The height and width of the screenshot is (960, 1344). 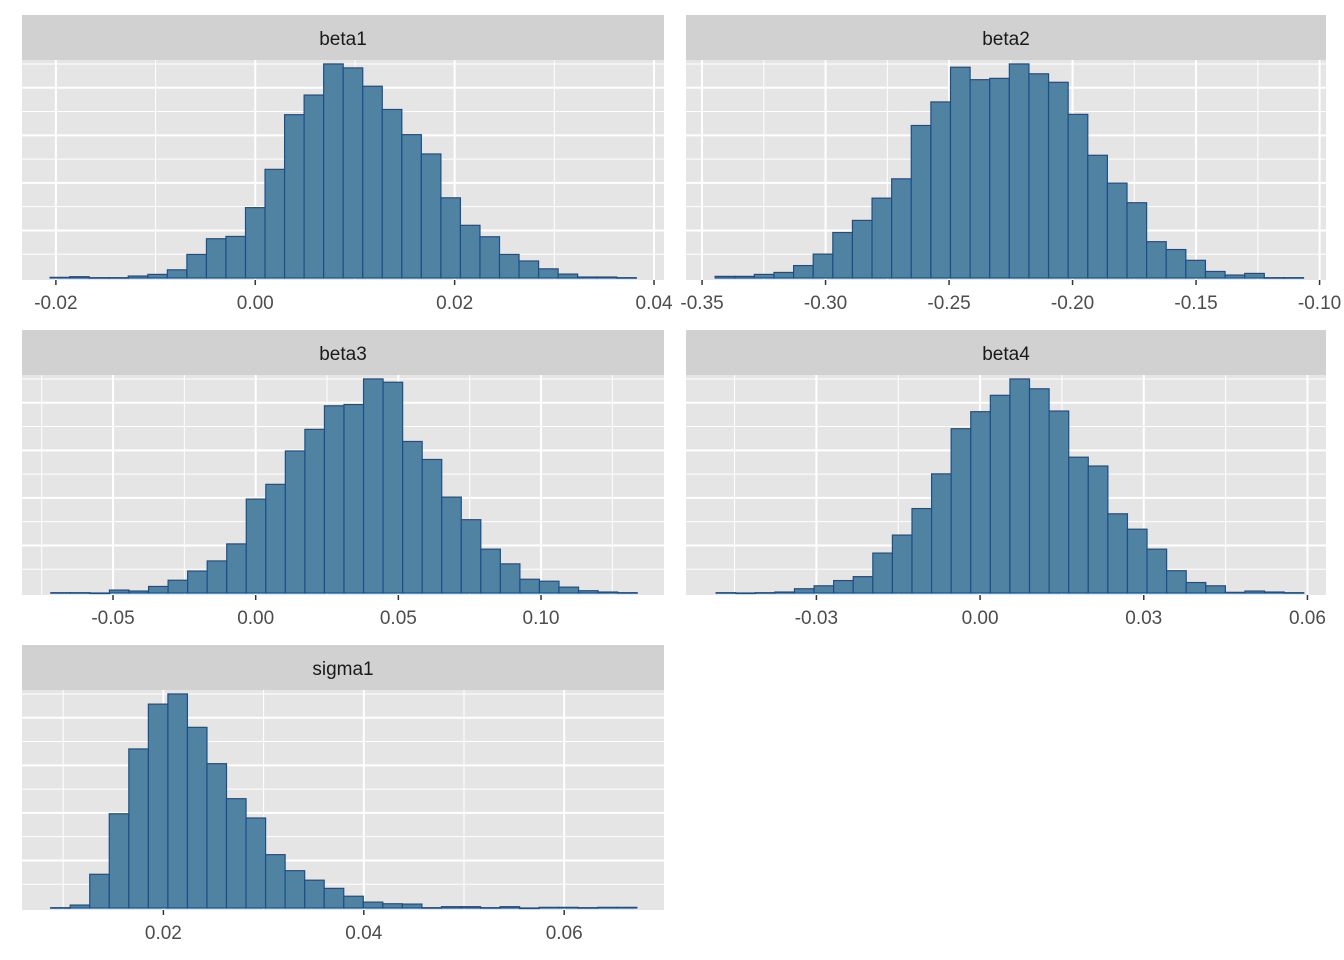 I want to click on facet-strip-title: beta2, so click(x=1006, y=39).